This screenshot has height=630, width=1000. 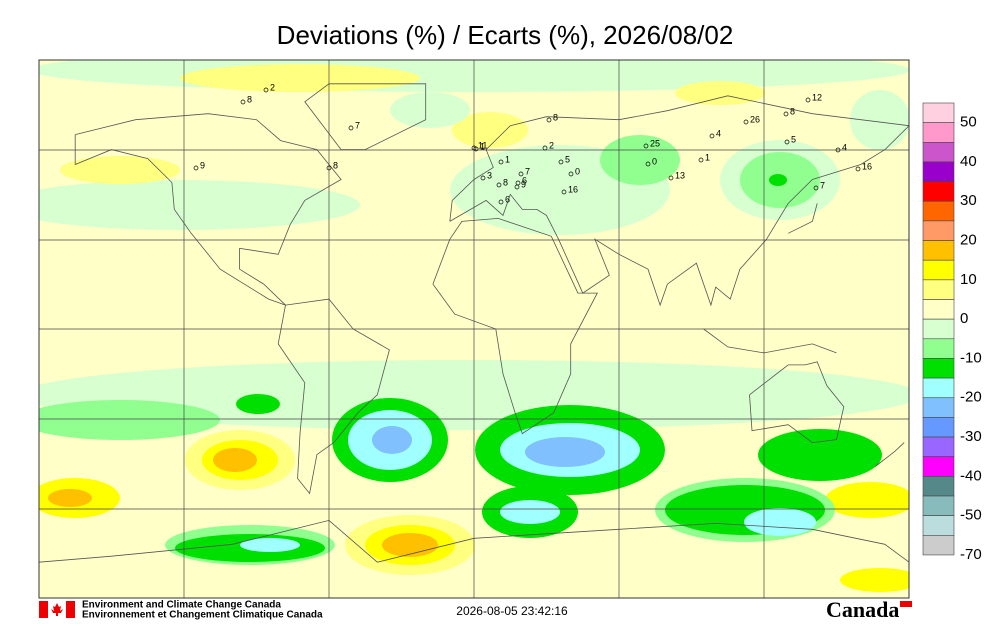 What do you see at coordinates (573, 189) in the screenshot?
I see `station-label: 16` at bounding box center [573, 189].